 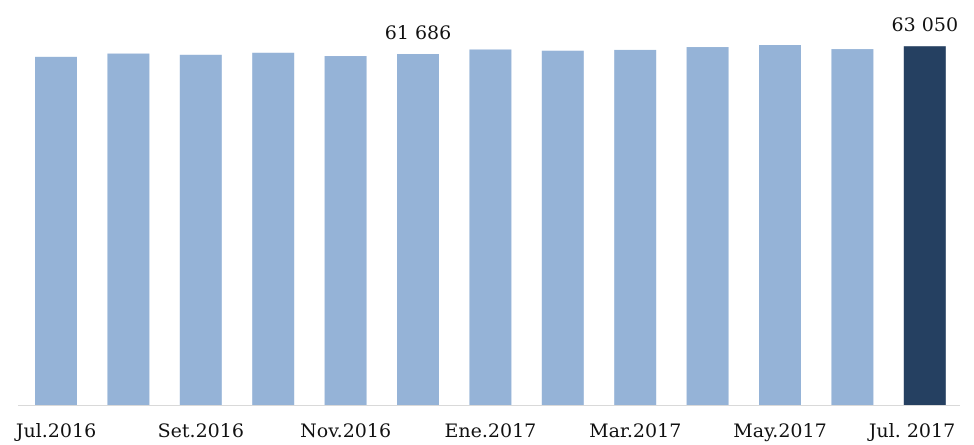 What do you see at coordinates (418, 33) in the screenshot?
I see `value-label: 61 686` at bounding box center [418, 33].